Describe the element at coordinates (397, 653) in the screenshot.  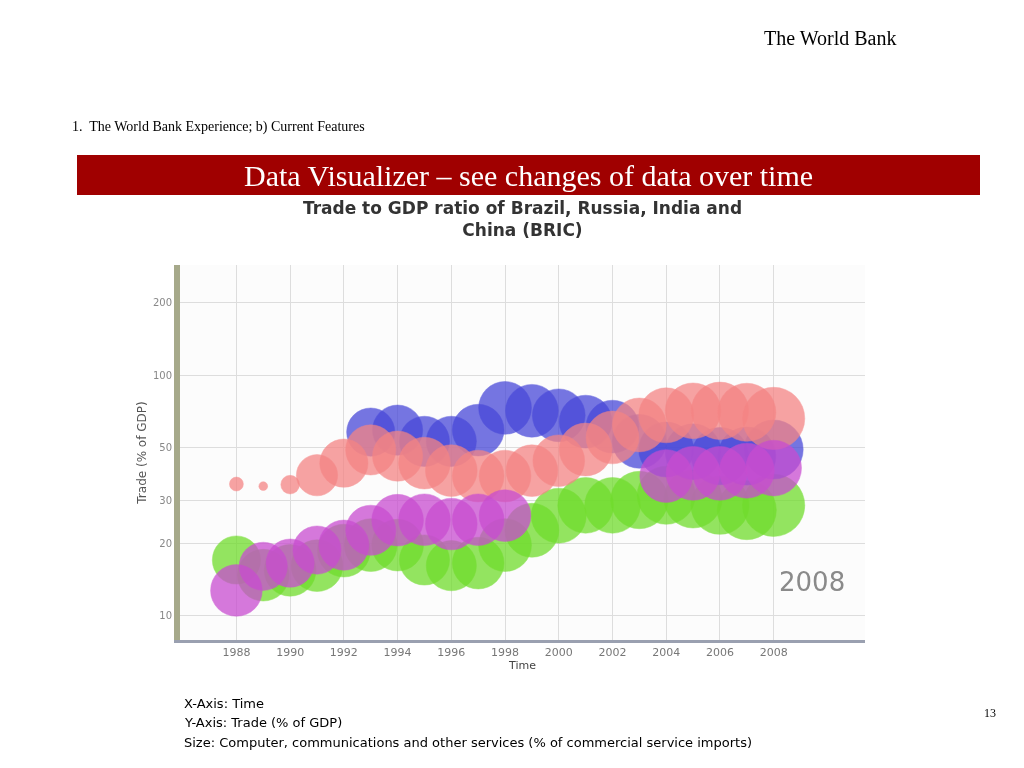
I see `x-tick-label: 1994` at that location.